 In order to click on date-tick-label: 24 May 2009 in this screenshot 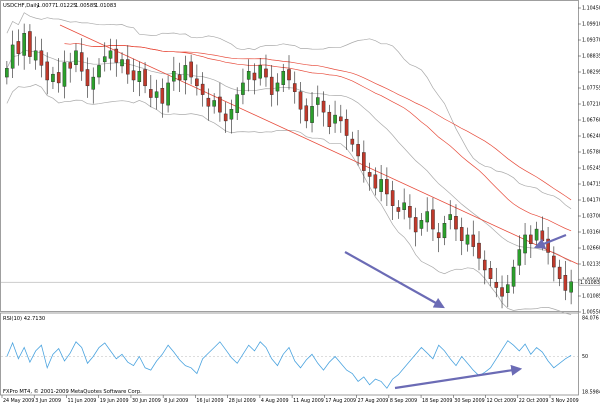, I will do `click(18, 401)`.